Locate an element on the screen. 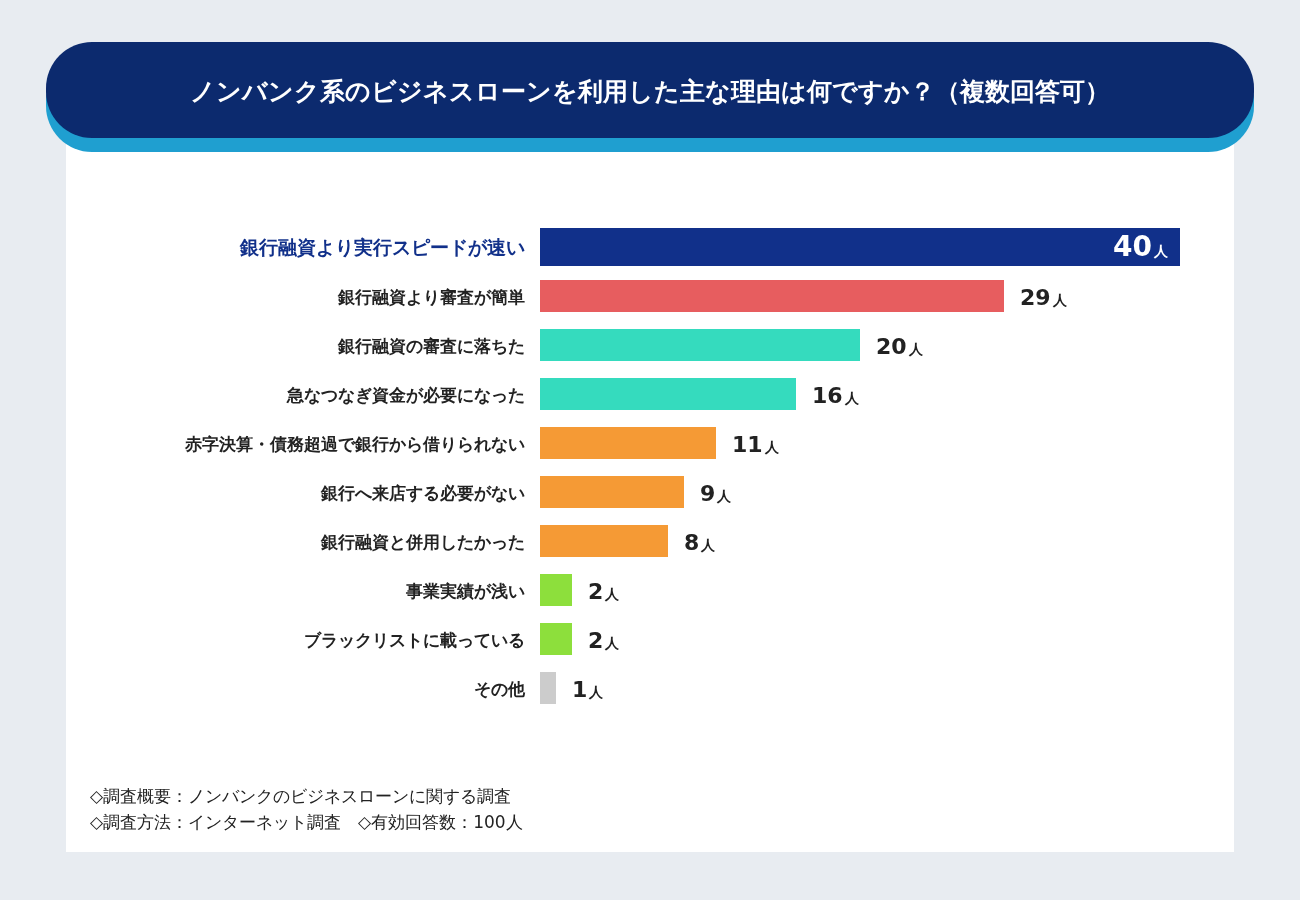 This screenshot has width=1300, height=900. data-label: 8人 is located at coordinates (700, 542).